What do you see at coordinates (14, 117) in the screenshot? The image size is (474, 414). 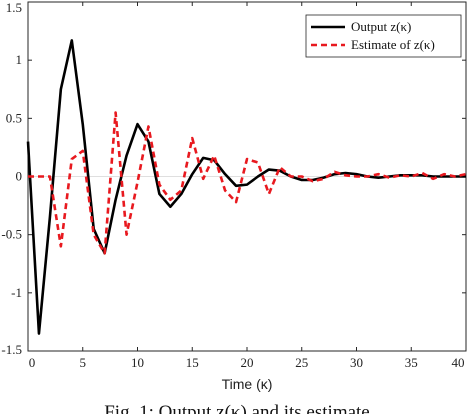 I see `y-tick-label: 0.5` at bounding box center [14, 117].